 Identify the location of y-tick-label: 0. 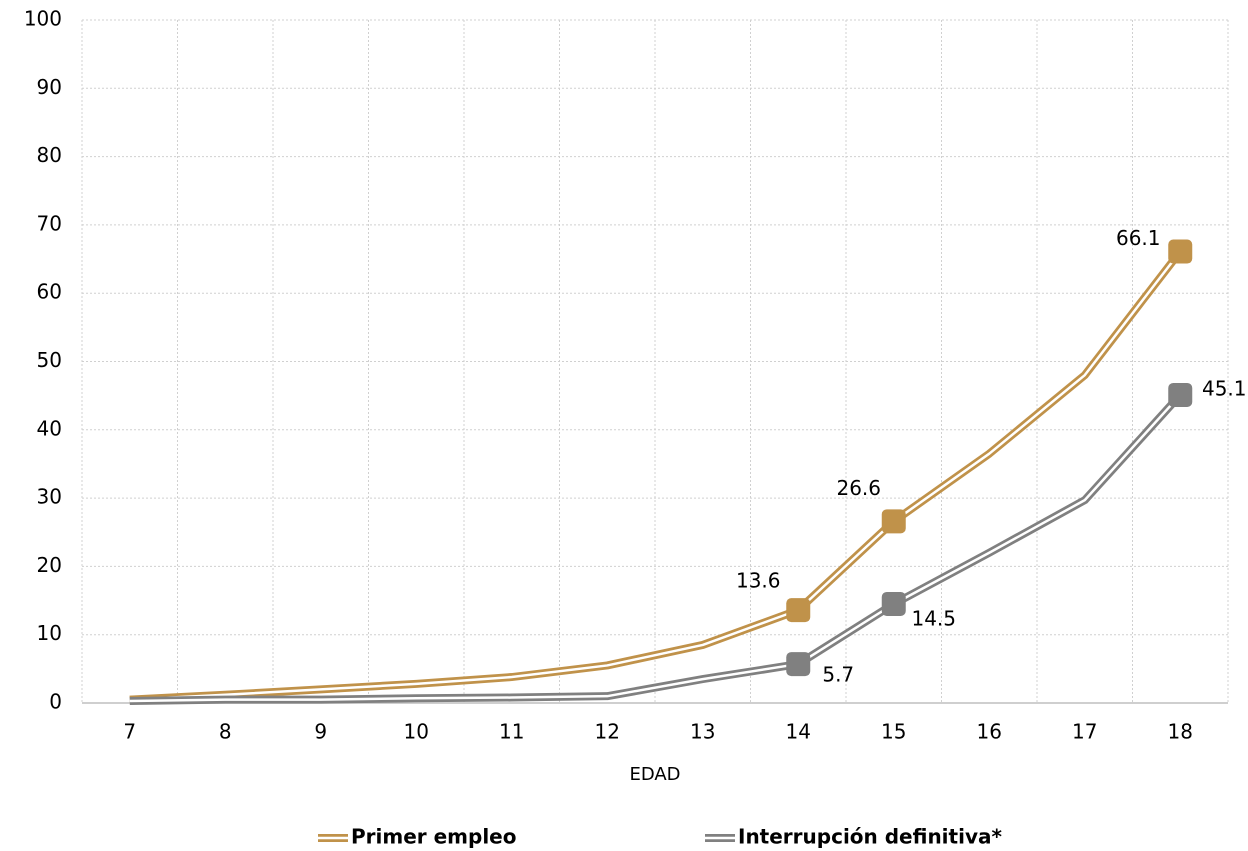
(55, 702).